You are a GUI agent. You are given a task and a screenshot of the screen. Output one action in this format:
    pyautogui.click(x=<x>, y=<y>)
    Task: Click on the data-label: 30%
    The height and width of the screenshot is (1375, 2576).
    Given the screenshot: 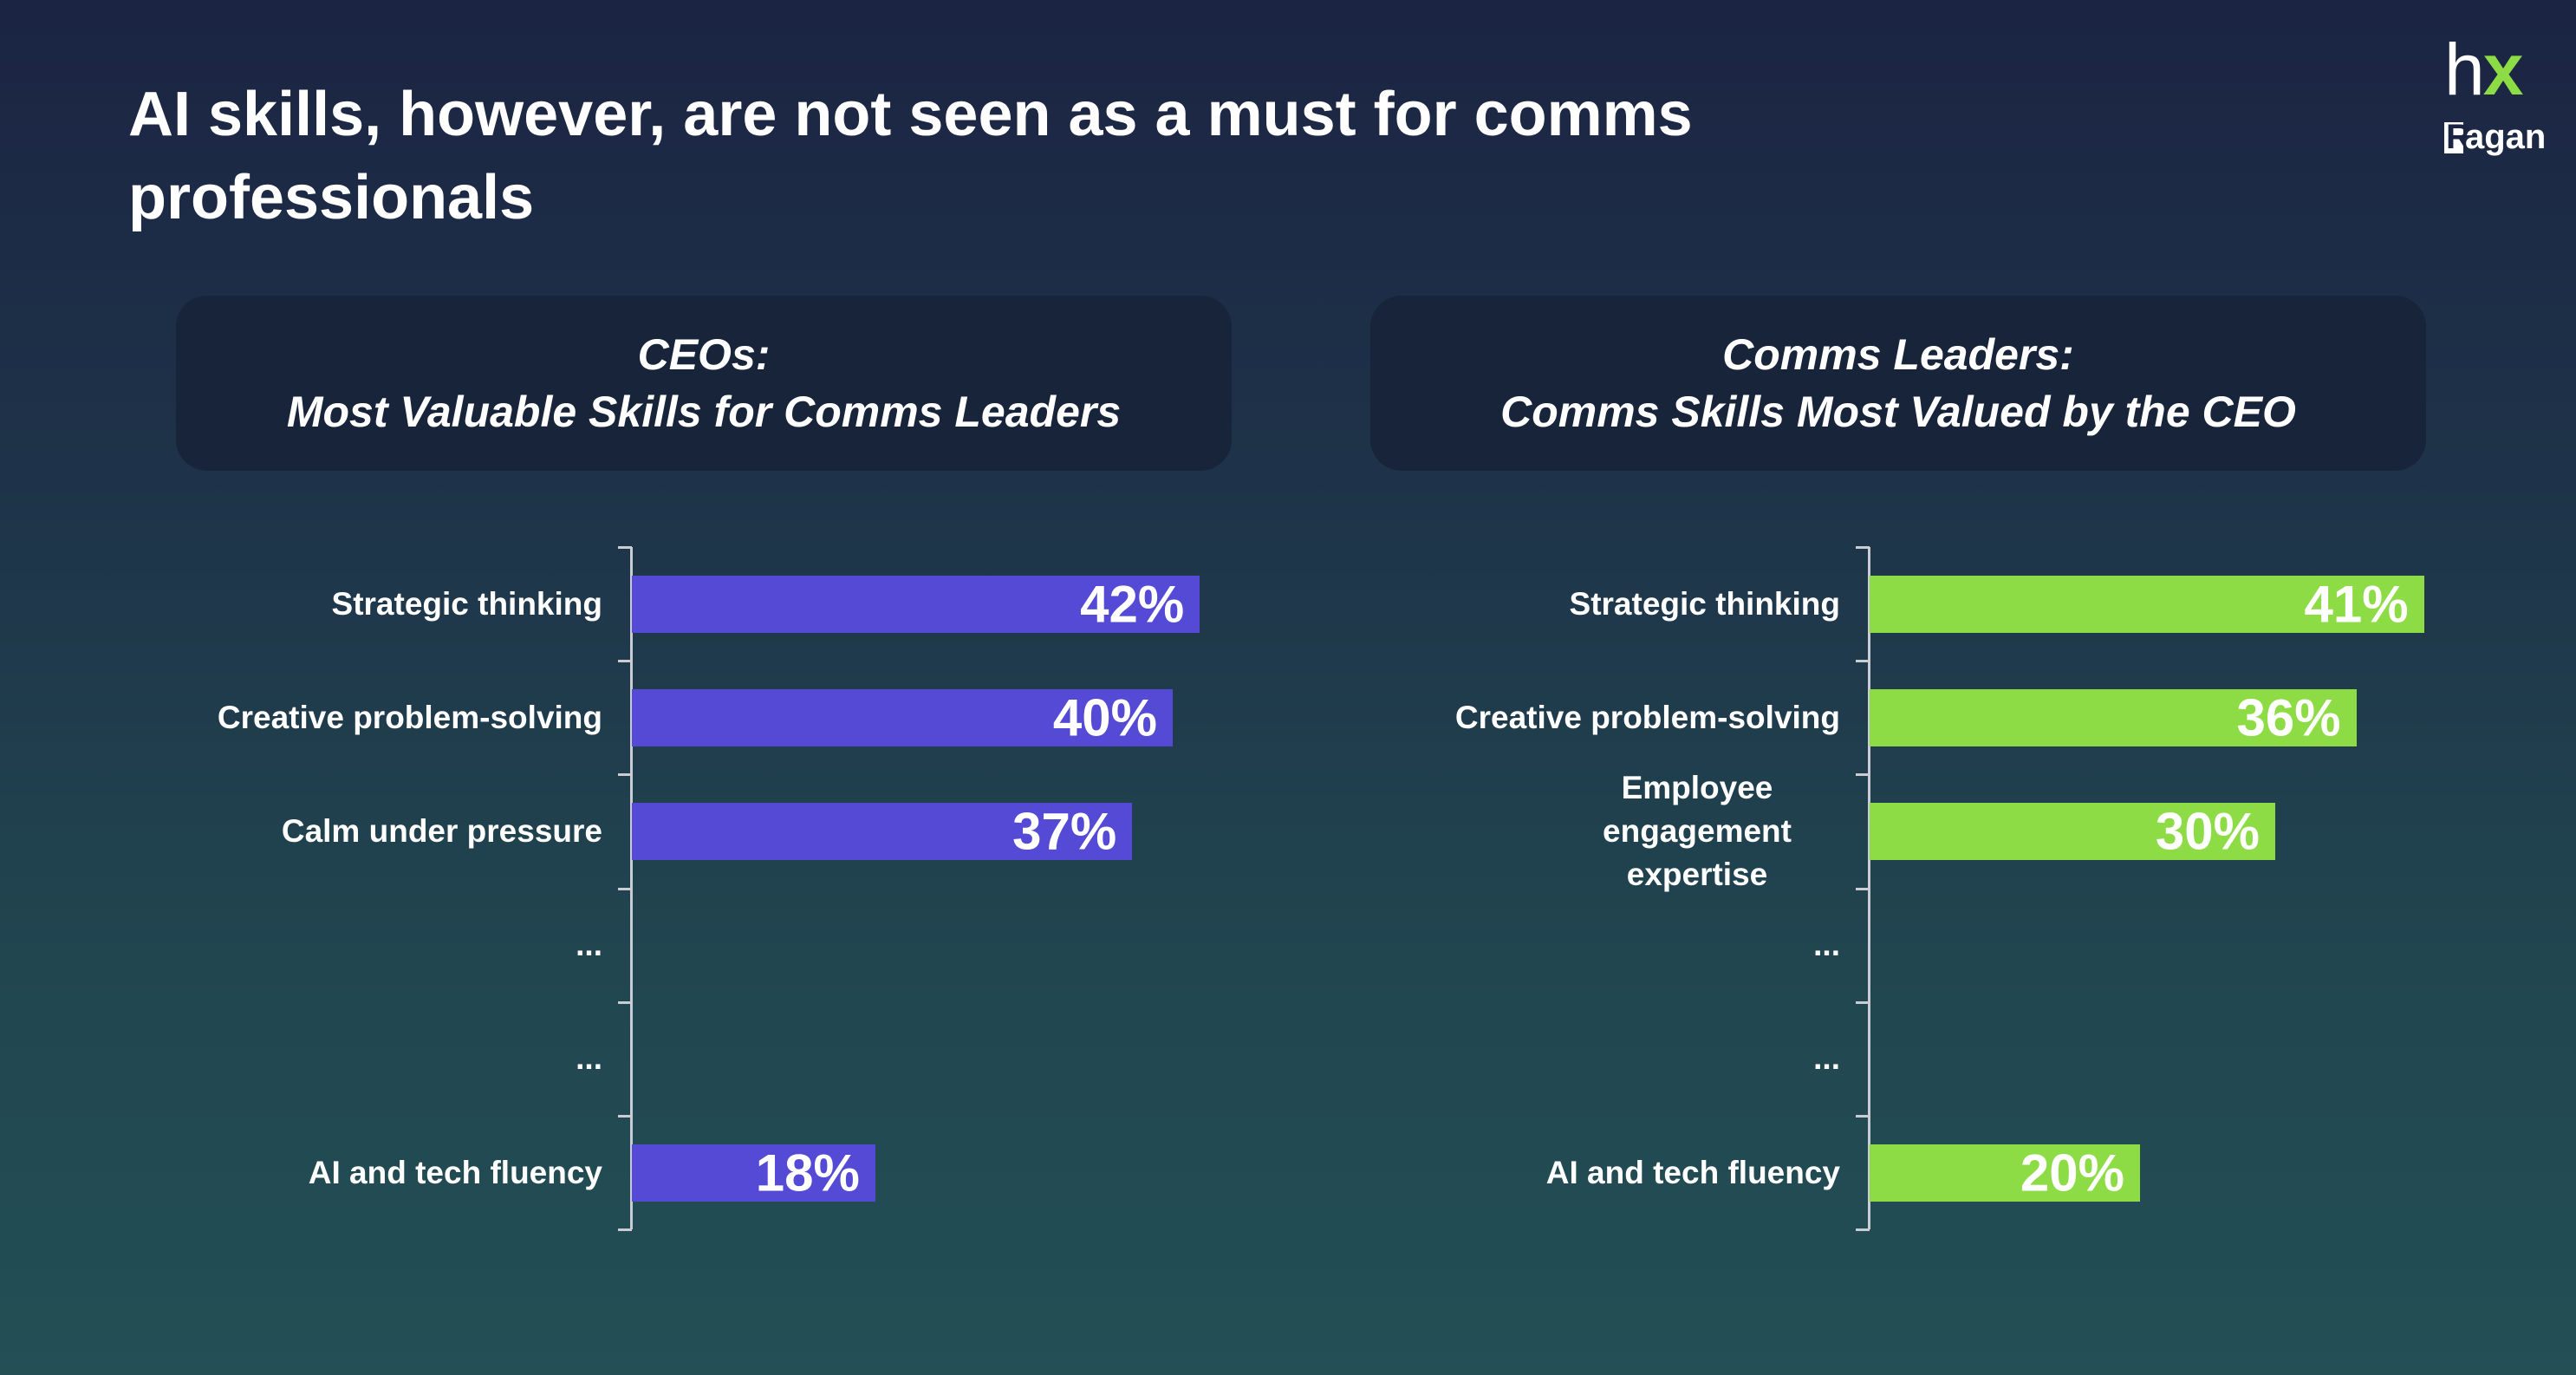 What is the action you would take?
    pyautogui.click(x=2207, y=832)
    